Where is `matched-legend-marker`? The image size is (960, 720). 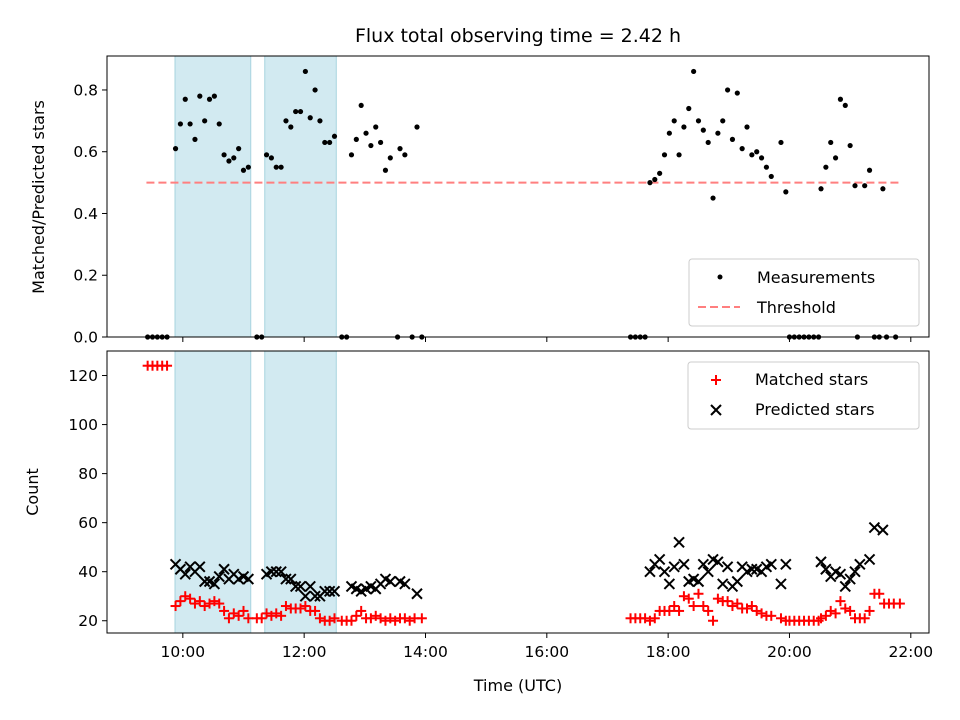 matched-legend-marker is located at coordinates (716, 380).